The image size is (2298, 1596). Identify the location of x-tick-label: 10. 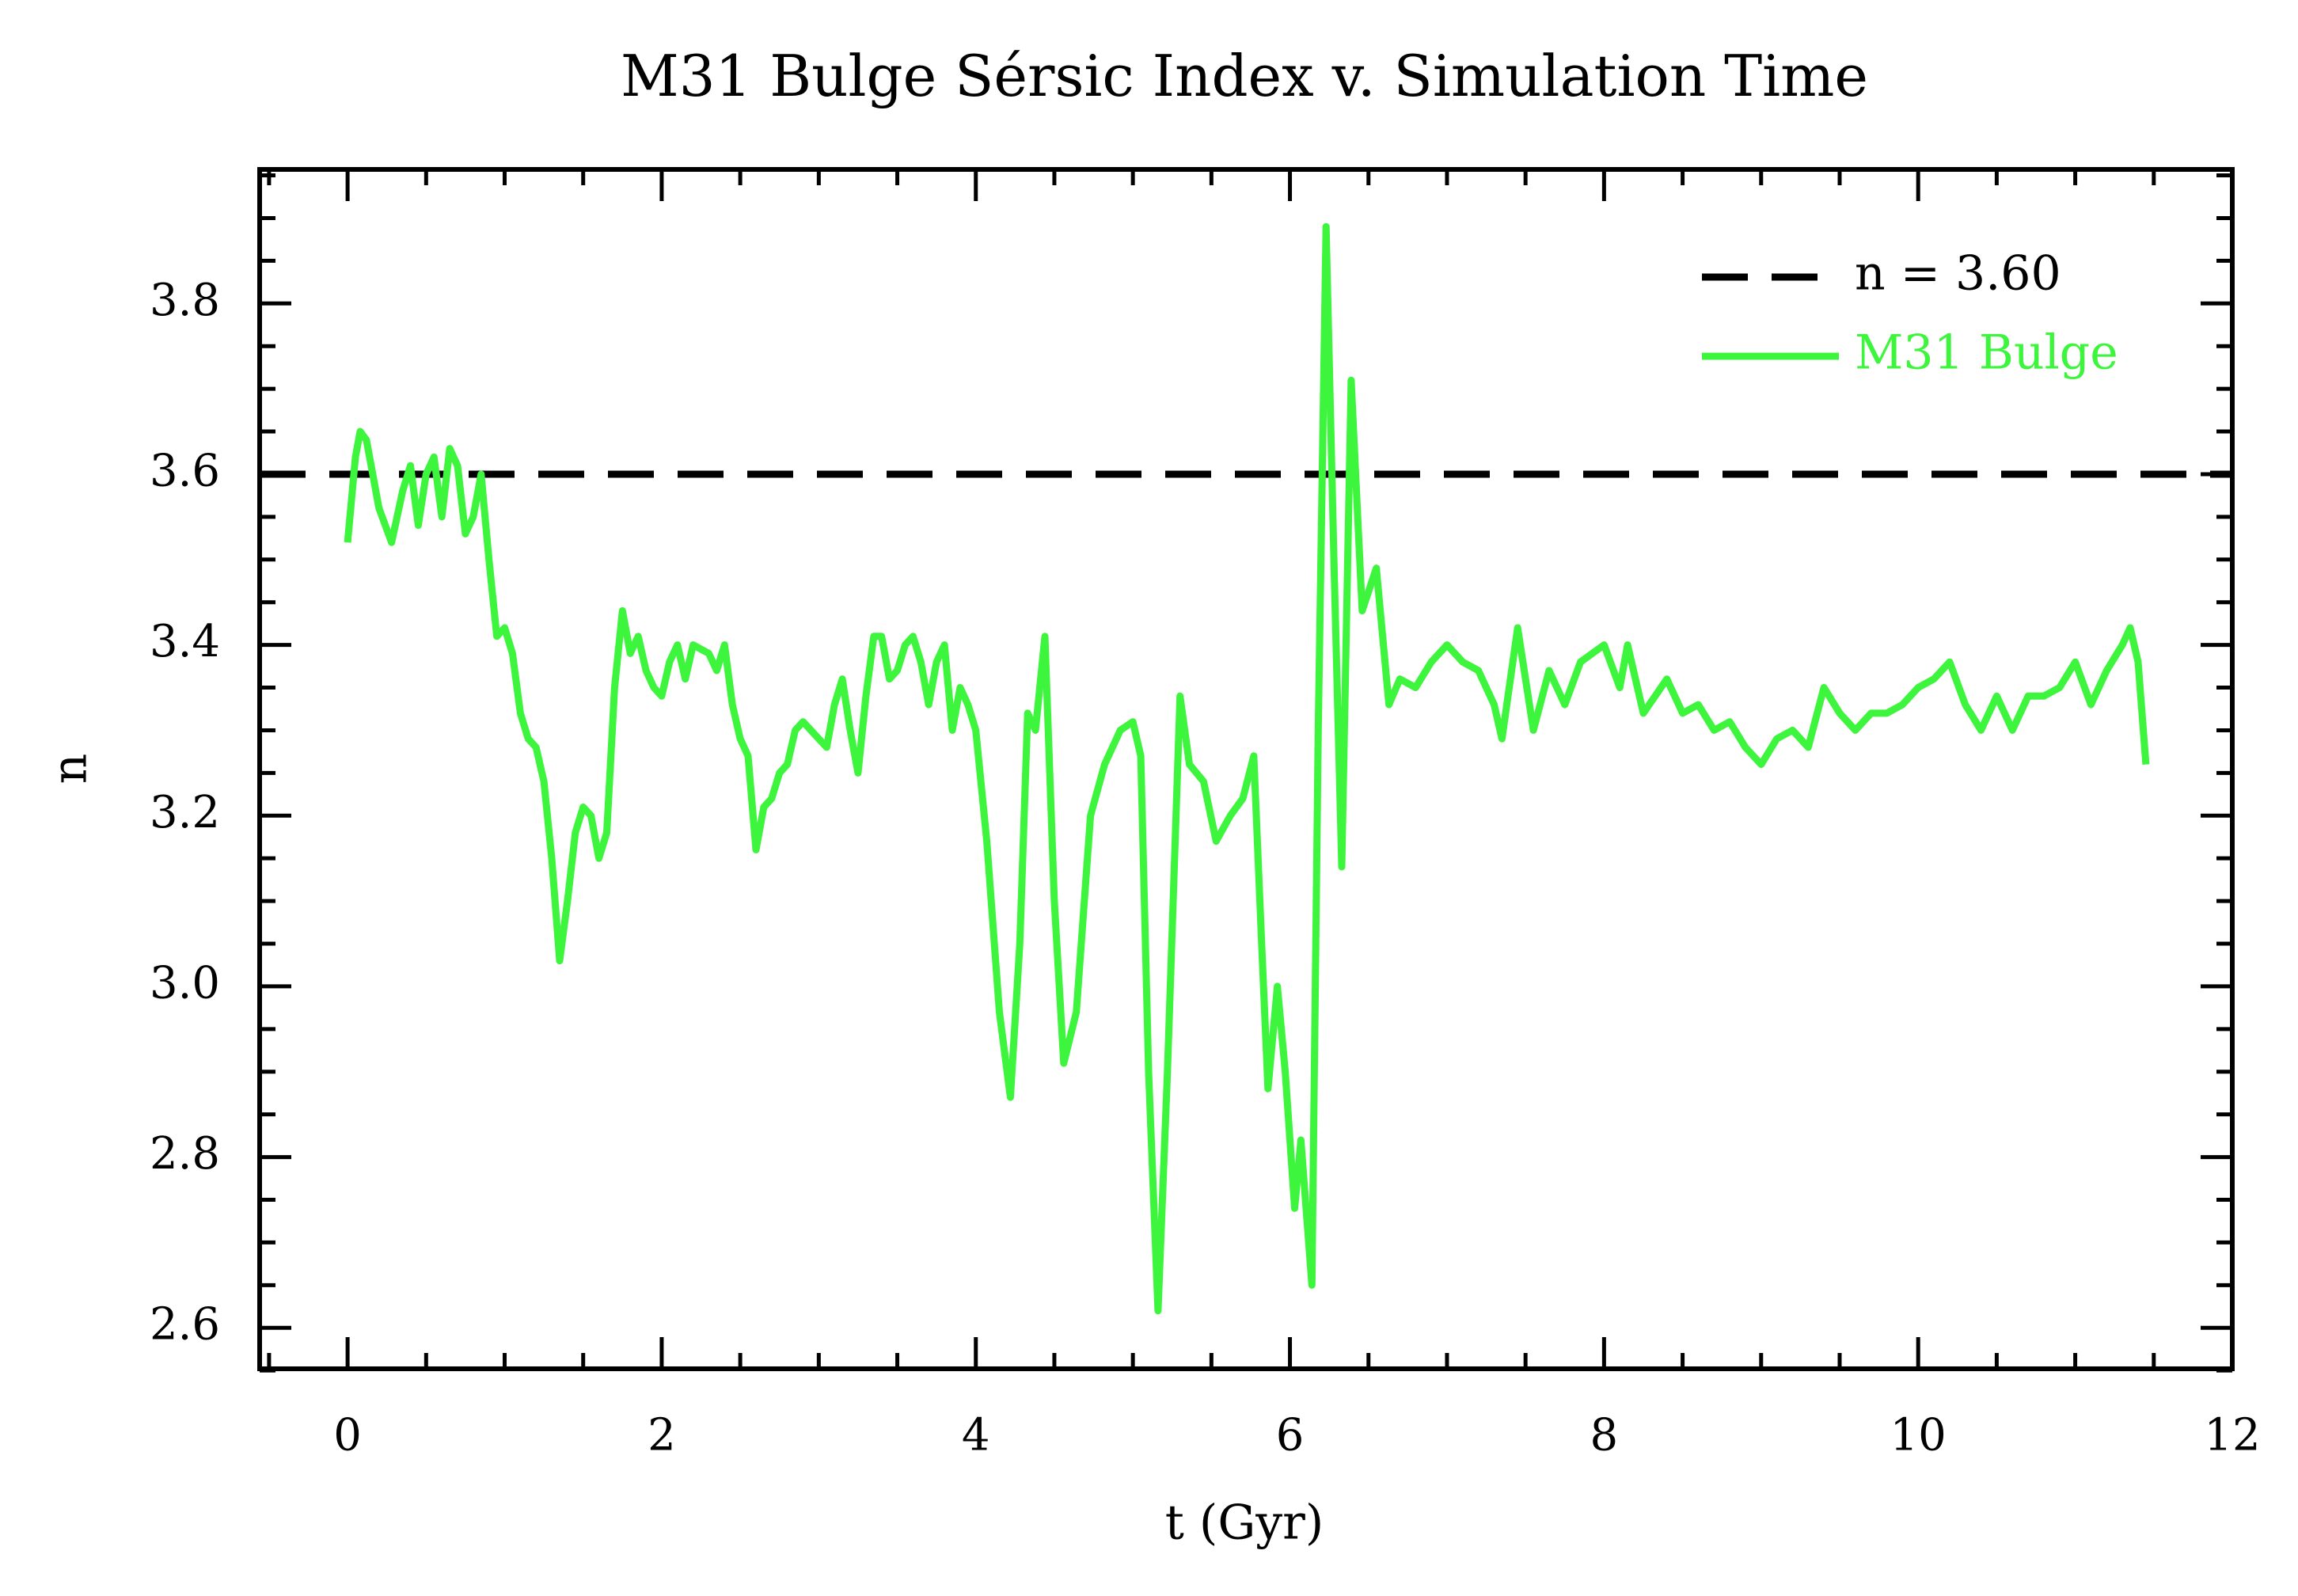
(1918, 1435).